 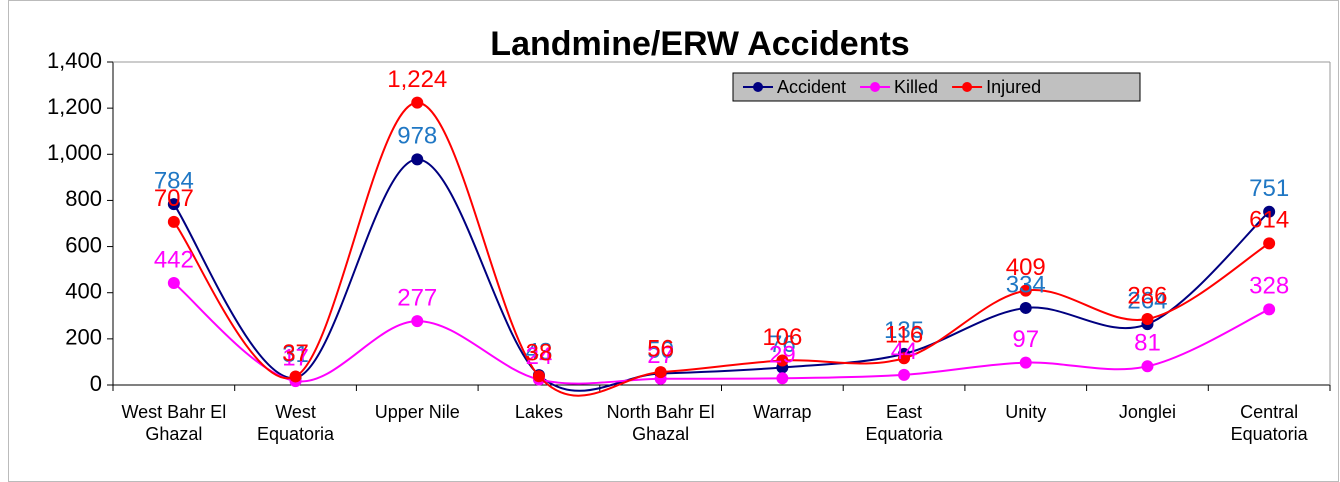 I want to click on data-label: 29, so click(x=782, y=355).